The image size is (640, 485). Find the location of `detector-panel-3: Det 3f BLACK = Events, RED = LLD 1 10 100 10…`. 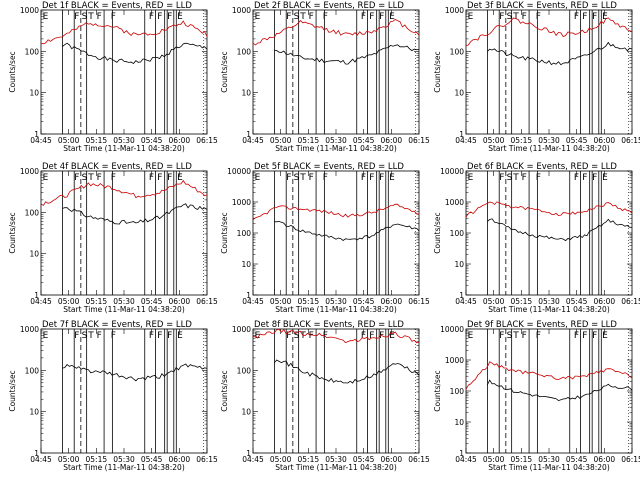

detector-panel-3: Det 3f BLACK = Events, RED = LLD 1 10 100 10… is located at coordinates (536, 77).